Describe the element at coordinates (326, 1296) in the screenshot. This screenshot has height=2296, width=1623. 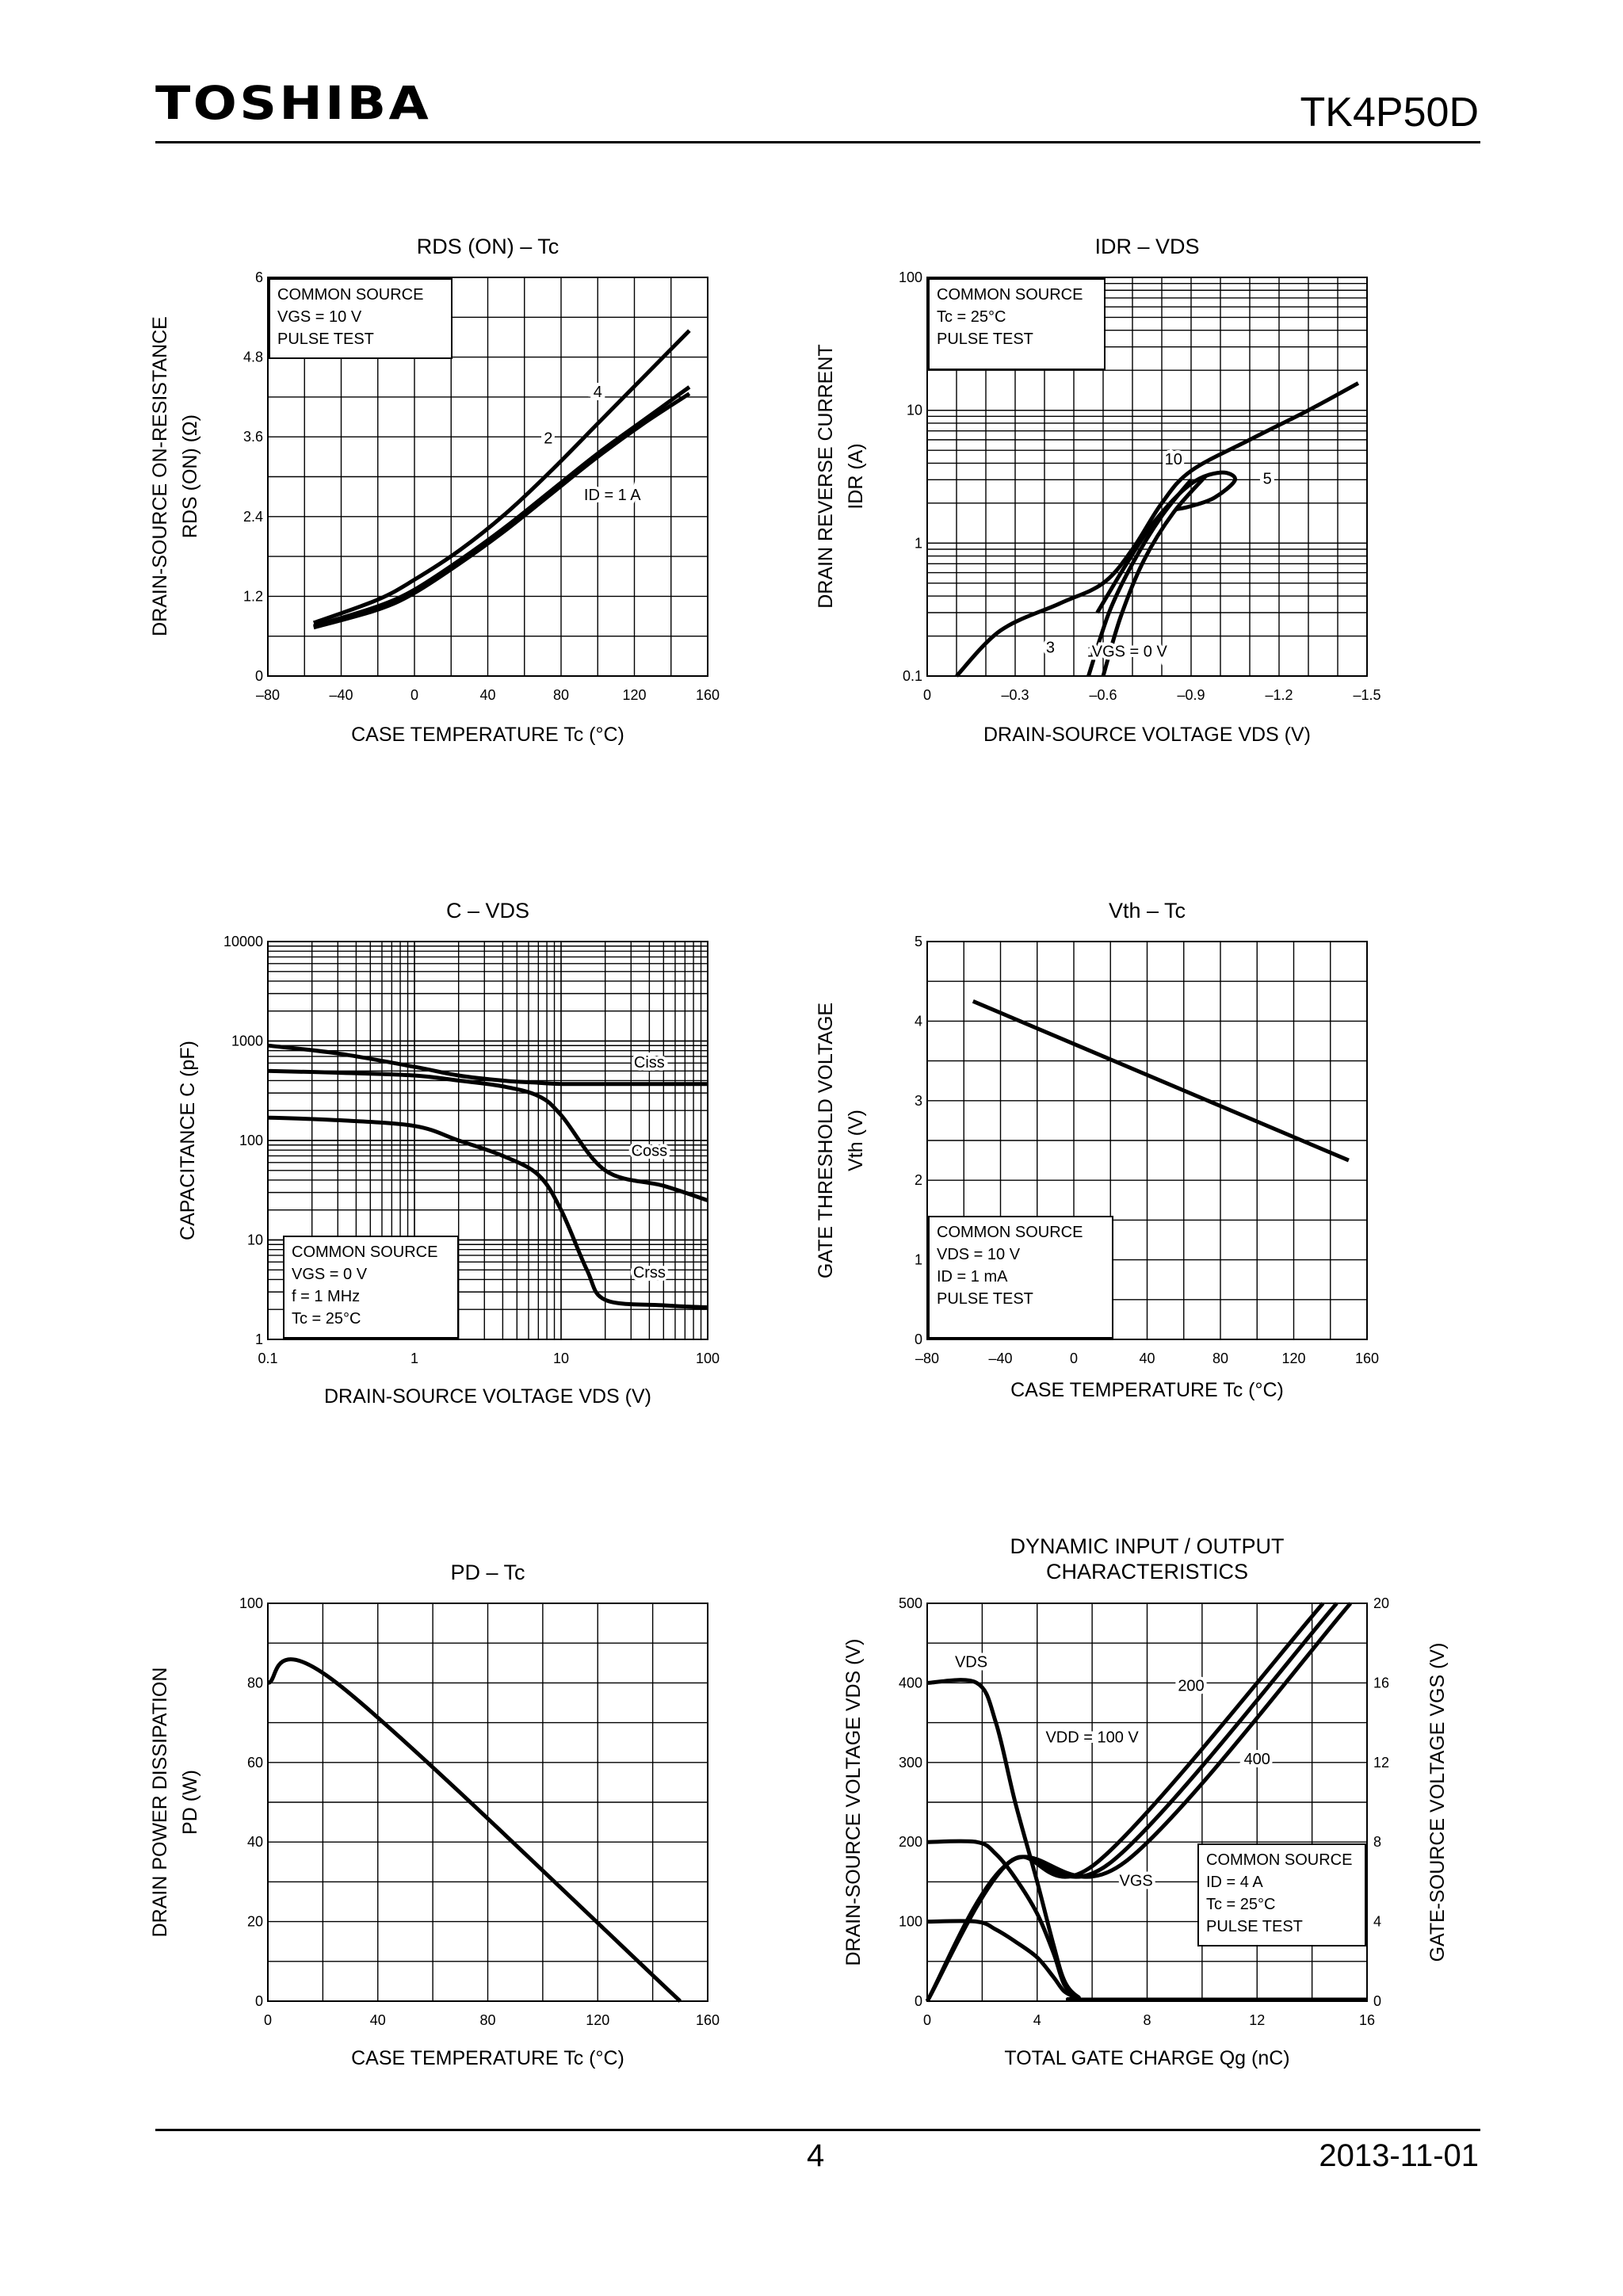
I see `c-vds-condition: f = 1 MHz` at that location.